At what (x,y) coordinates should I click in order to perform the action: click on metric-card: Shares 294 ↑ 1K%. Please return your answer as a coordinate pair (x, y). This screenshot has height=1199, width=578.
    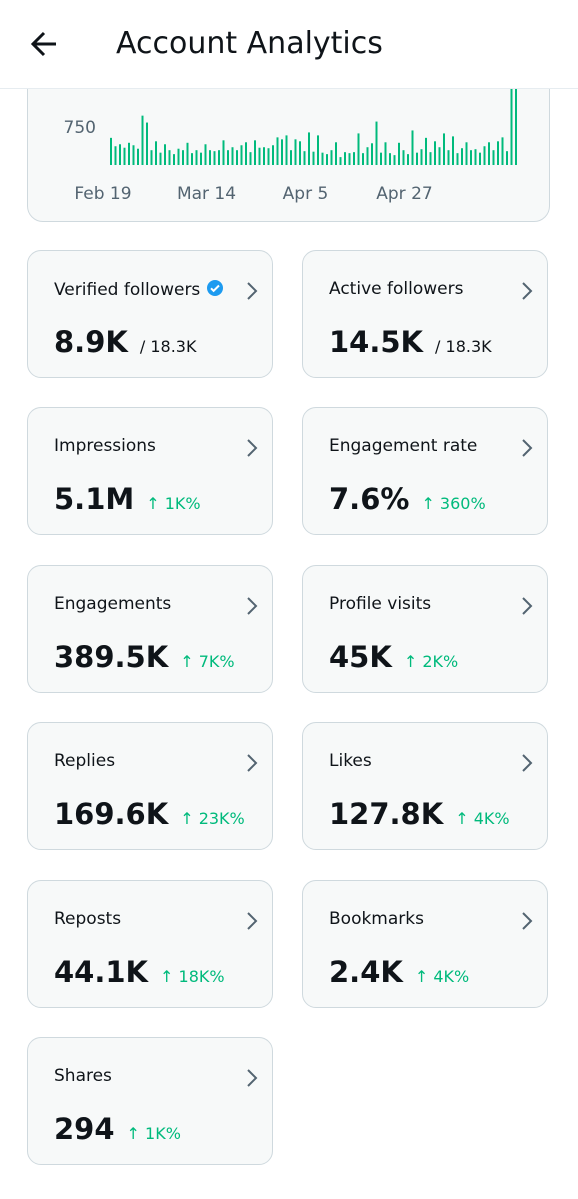
    Looking at the image, I should click on (150, 1101).